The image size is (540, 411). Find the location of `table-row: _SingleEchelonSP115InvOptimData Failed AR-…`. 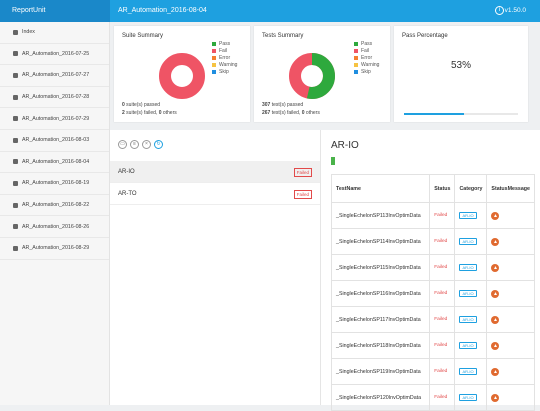

table-row: _SingleEchelonSP115InvOptimData Failed AR-… is located at coordinates (432, 267).